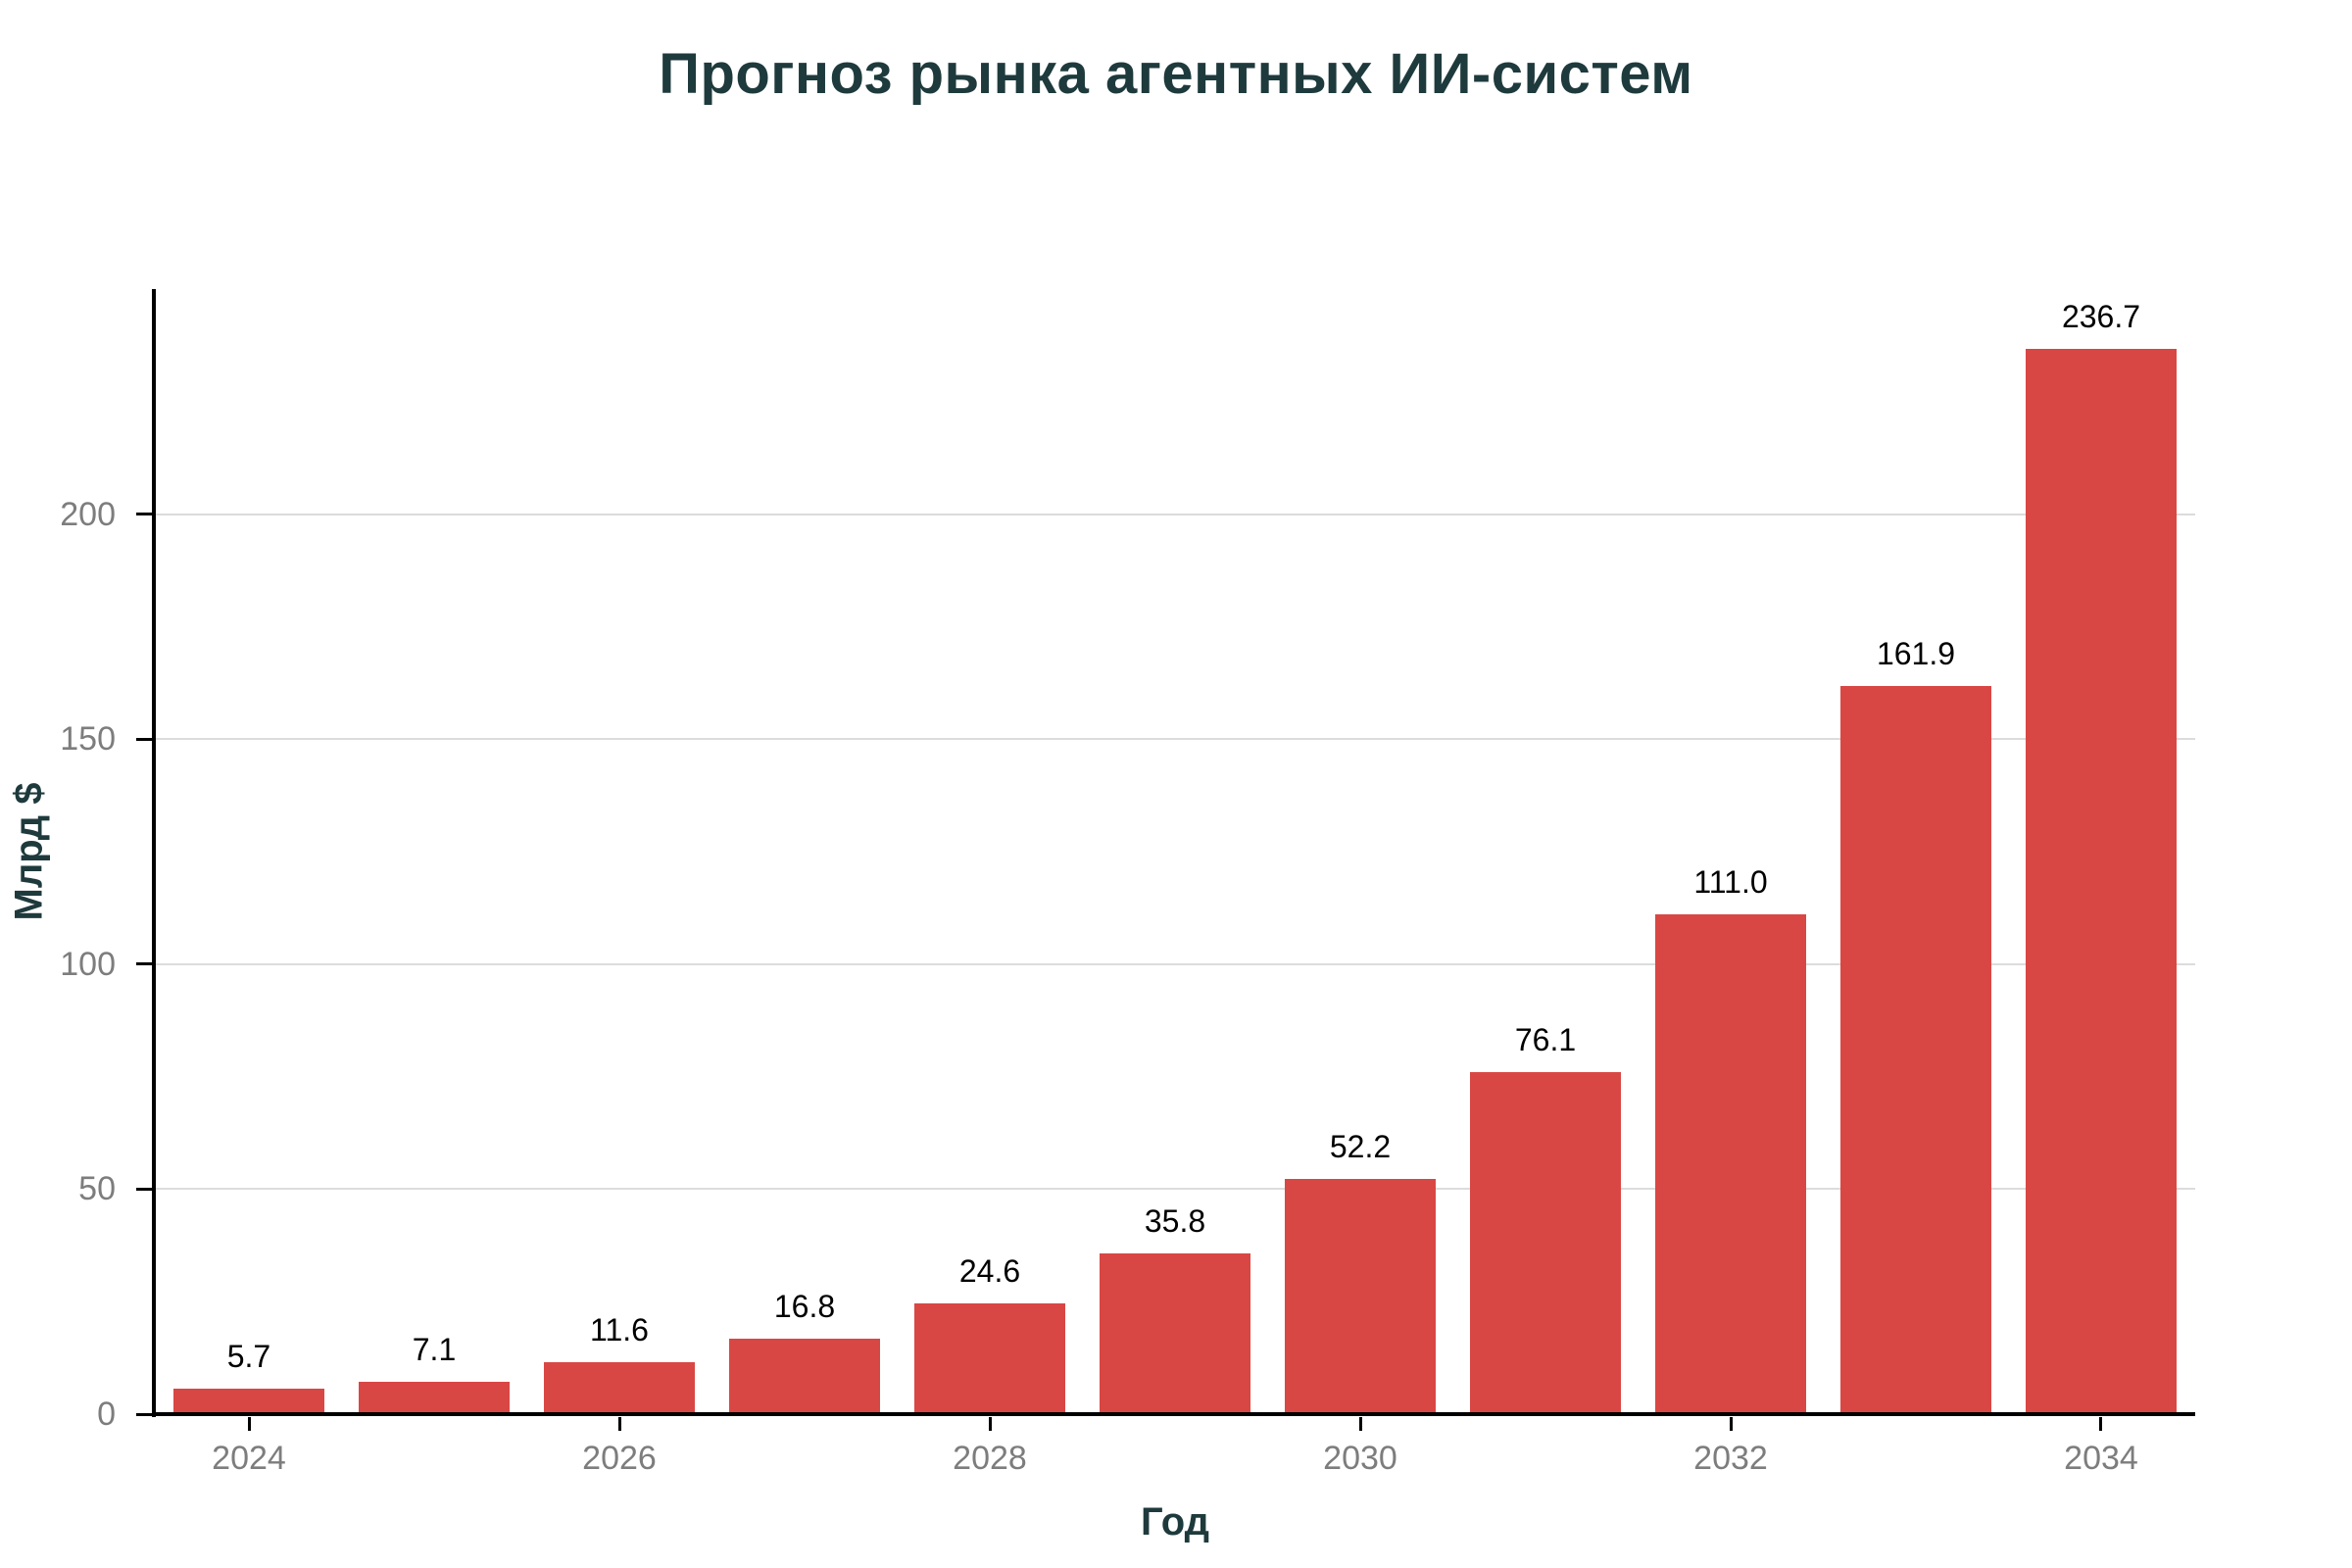  Describe the element at coordinates (1915, 1025) in the screenshot. I see `bar-2033: 161.9` at that location.